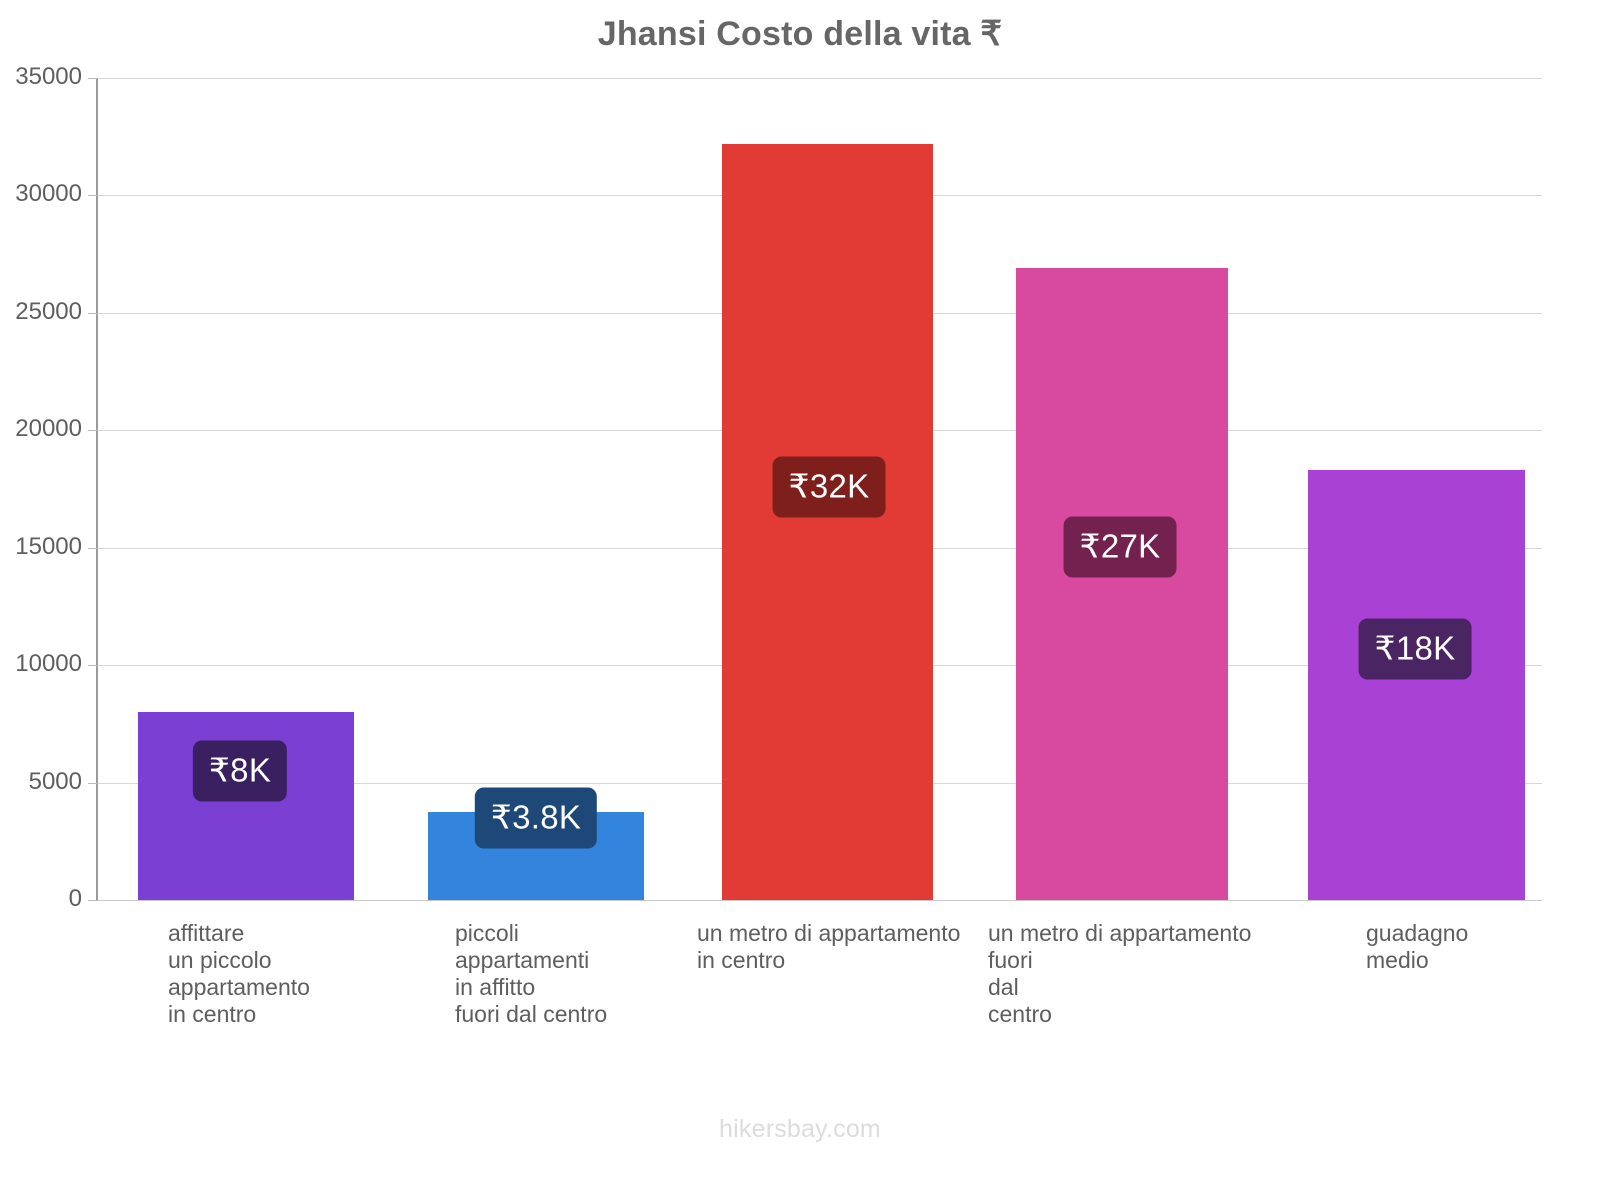 The width and height of the screenshot is (1600, 1200). I want to click on bar-value-badge: ₹32K, so click(829, 487).